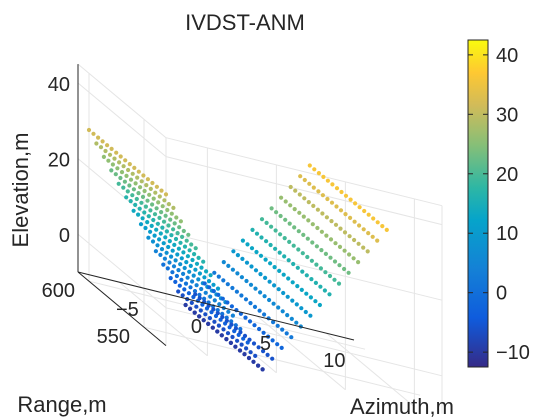 This screenshot has height=420, width=560. Describe the element at coordinates (507, 56) in the screenshot. I see `colorbar-tick-label: 40` at that location.